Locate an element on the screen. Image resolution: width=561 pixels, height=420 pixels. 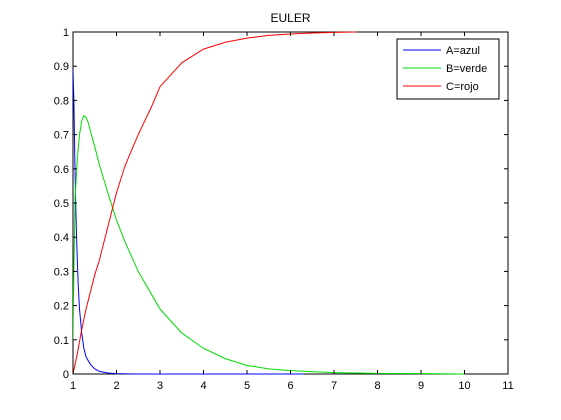
y-tick-label: 0.9 is located at coordinates (61, 67).